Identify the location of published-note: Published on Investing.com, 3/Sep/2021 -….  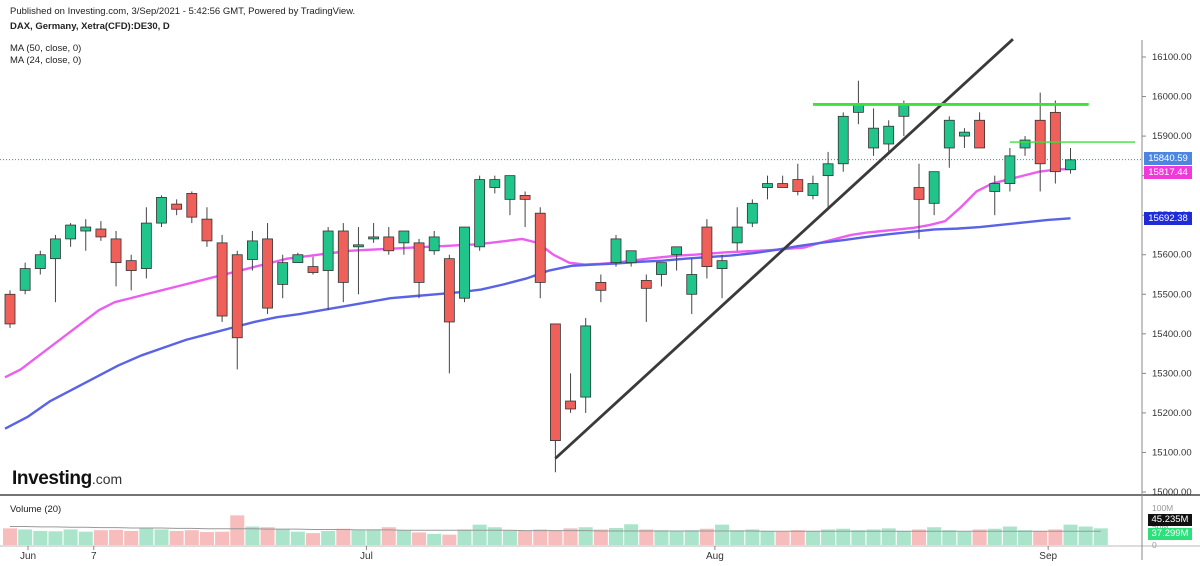
(183, 11).